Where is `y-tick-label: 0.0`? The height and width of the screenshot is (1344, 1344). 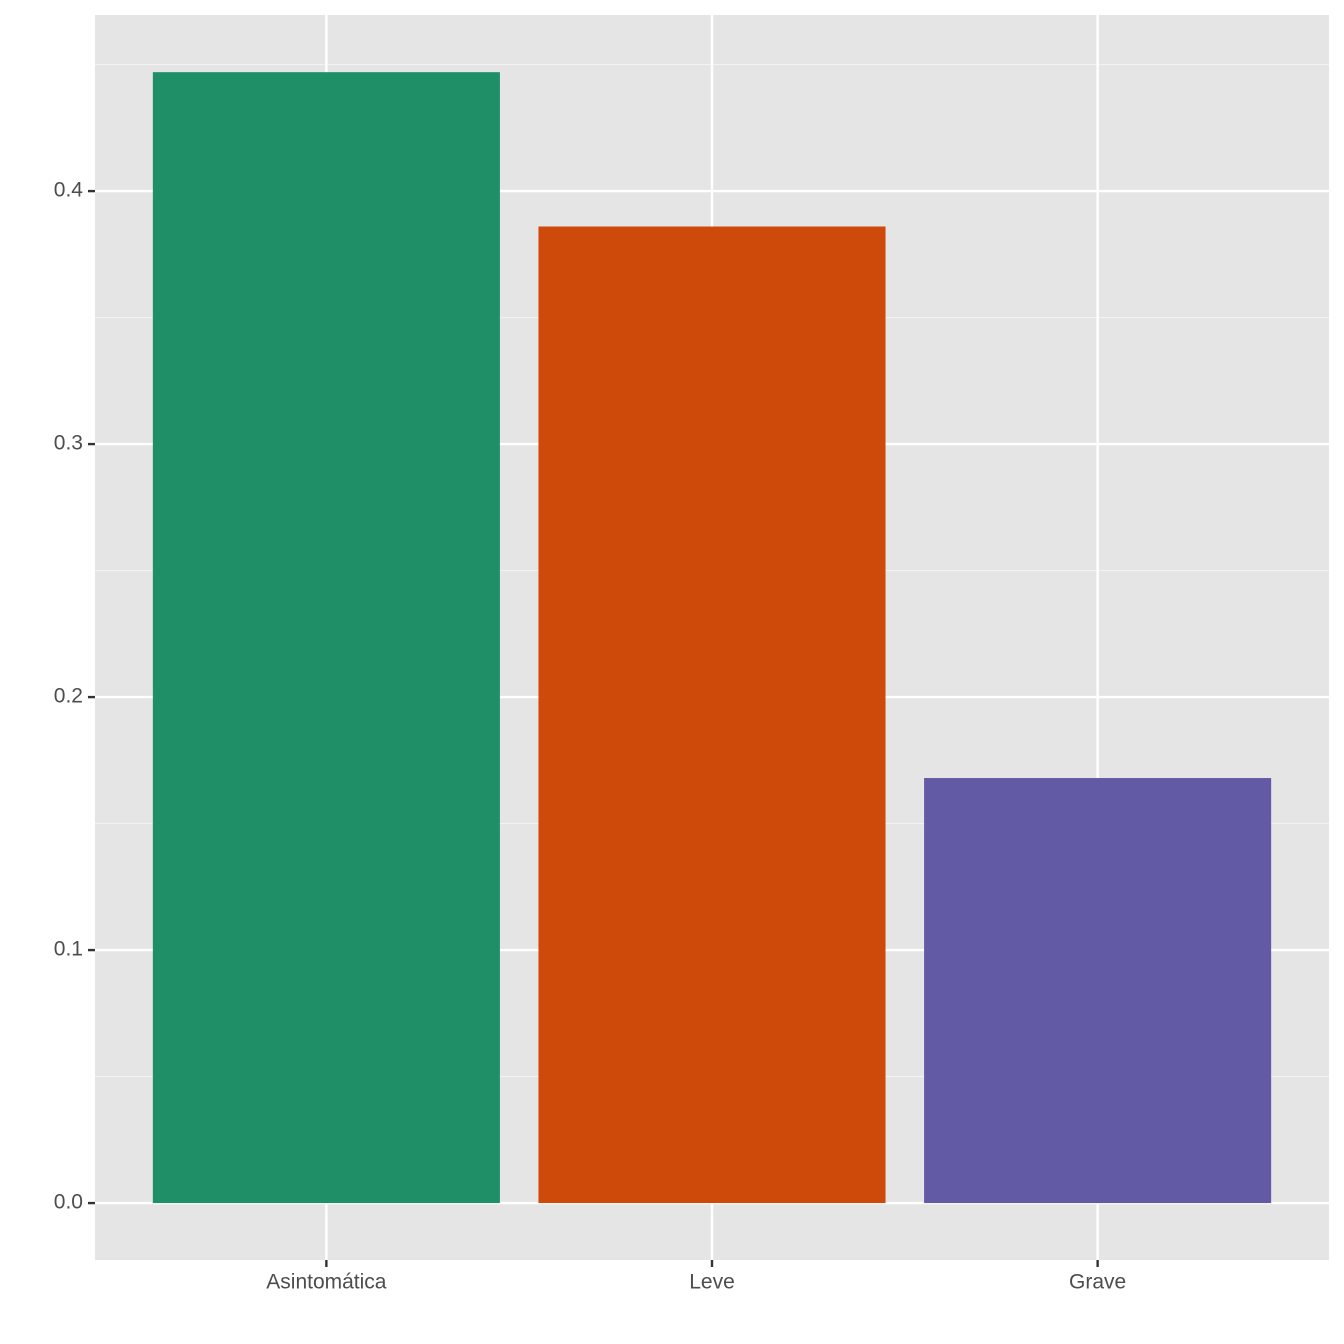
y-tick-label: 0.0 is located at coordinates (68, 1202).